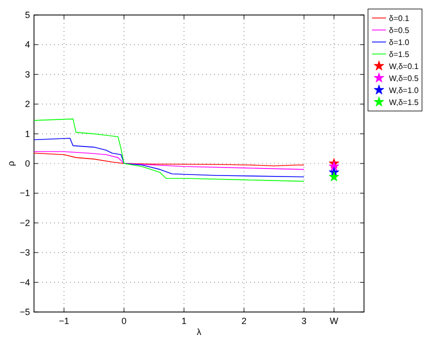  Describe the element at coordinates (27, 45) in the screenshot. I see `y-tick-label: 4` at that location.